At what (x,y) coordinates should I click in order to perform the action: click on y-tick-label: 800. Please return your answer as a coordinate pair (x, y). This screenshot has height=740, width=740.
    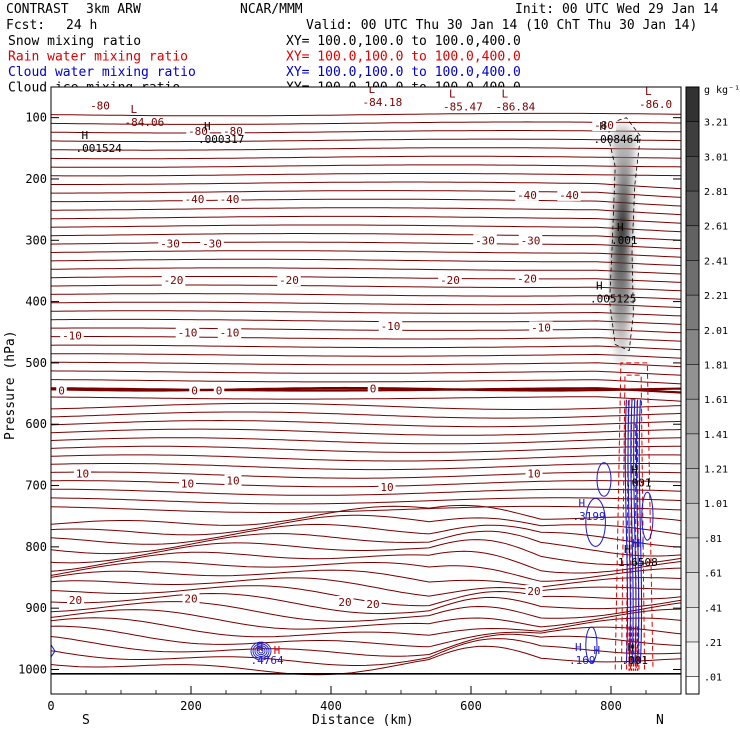
    Looking at the image, I should click on (36, 547).